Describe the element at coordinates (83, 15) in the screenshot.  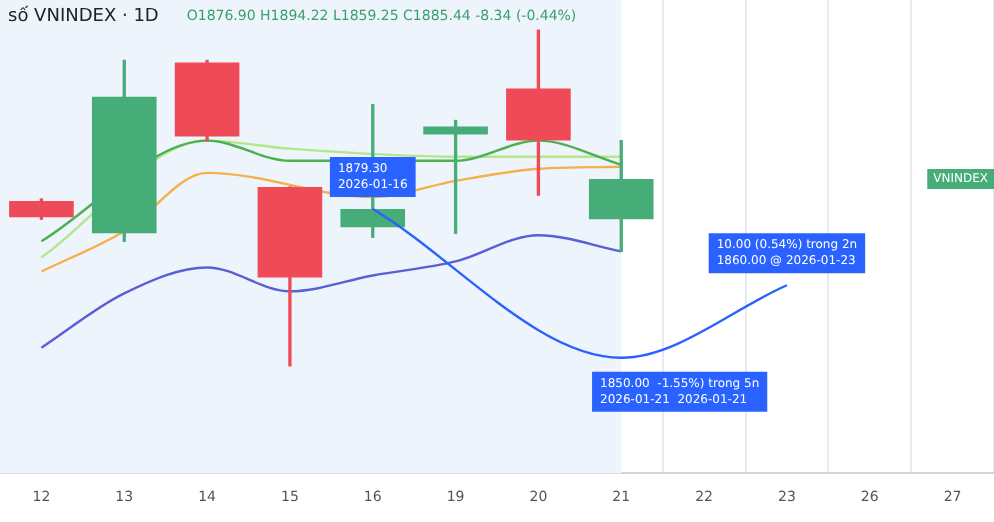
I see `chart-title: số VNINDEX · 1D` at that location.